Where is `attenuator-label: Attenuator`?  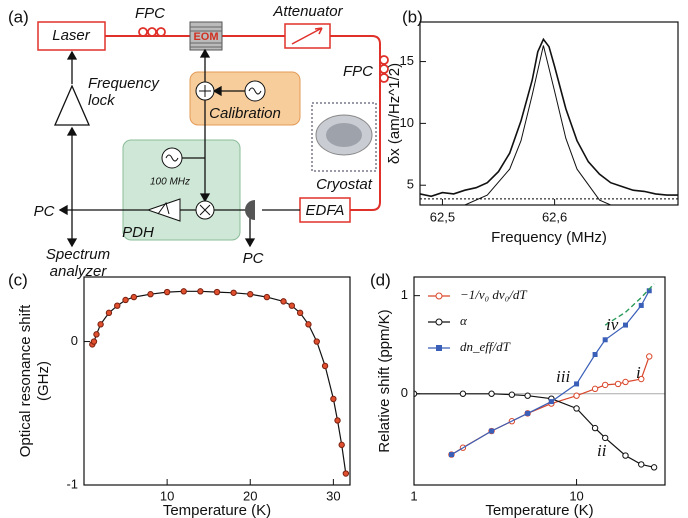
attenuator-label: Attenuator is located at coordinates (307, 11).